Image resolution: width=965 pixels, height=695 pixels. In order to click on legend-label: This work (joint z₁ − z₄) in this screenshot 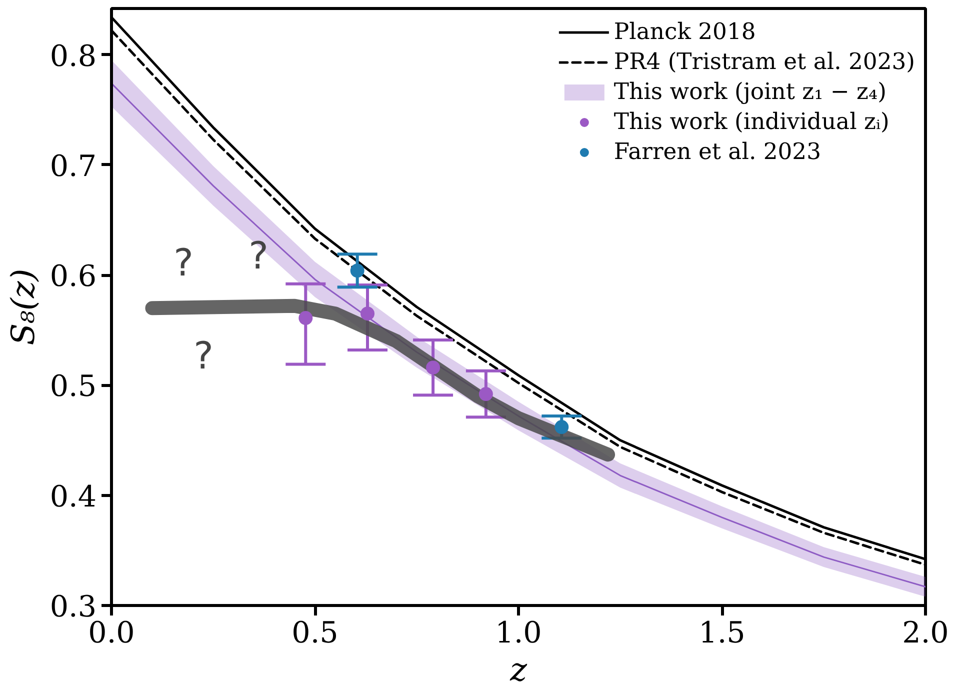, I will do `click(750, 92)`.